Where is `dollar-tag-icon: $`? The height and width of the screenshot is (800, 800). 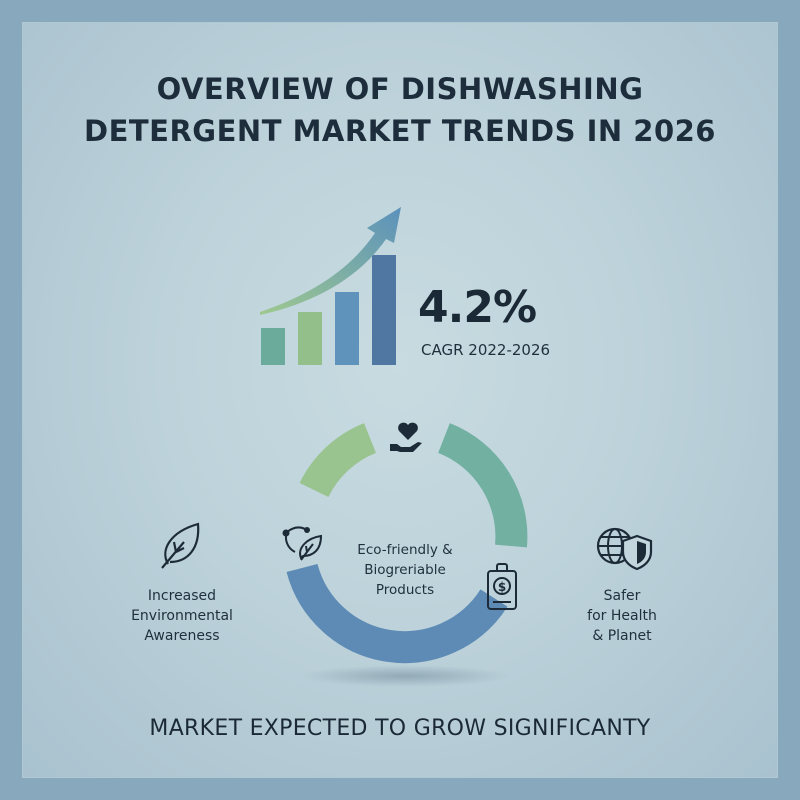 dollar-tag-icon: $ is located at coordinates (502, 586).